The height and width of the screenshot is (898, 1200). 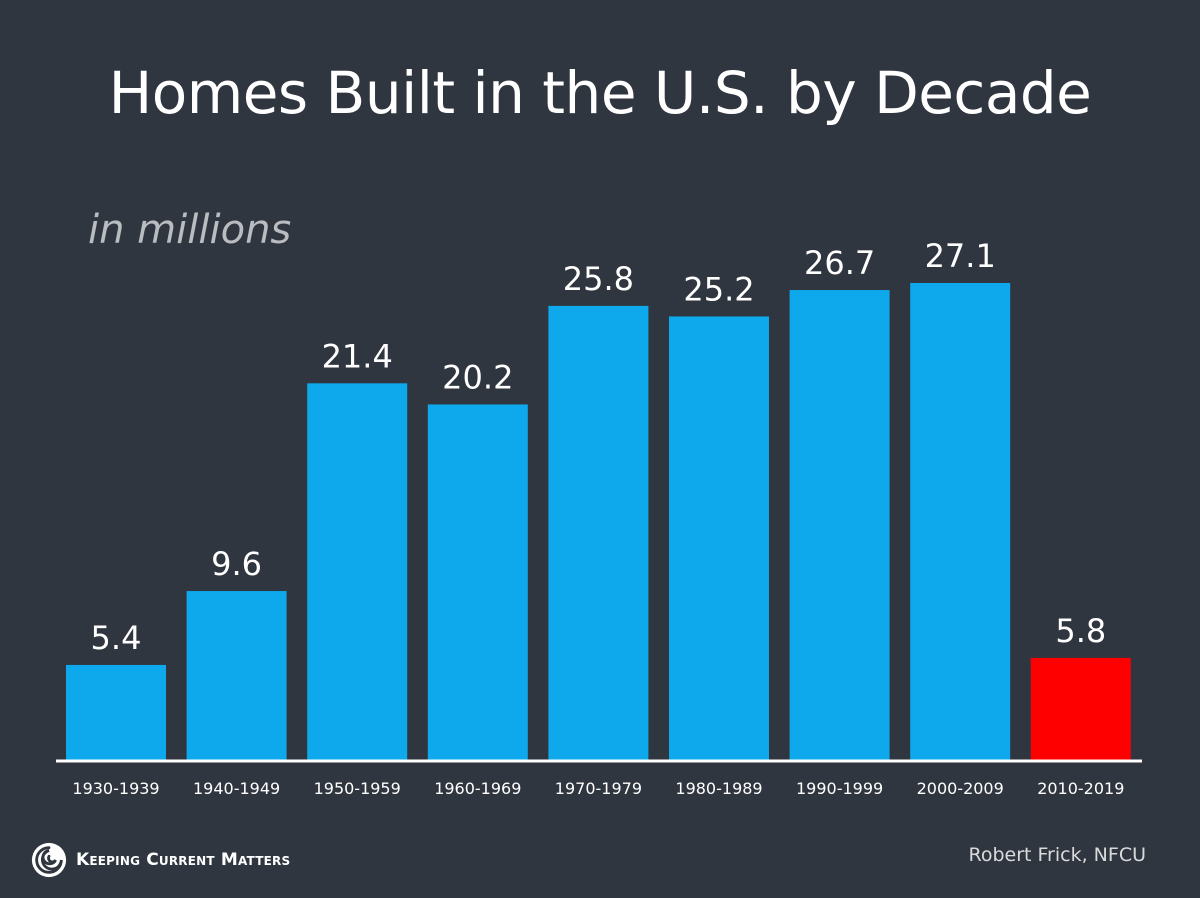 What do you see at coordinates (236, 788) in the screenshot?
I see `x-tick-label-1940-1949: 1940-1949` at bounding box center [236, 788].